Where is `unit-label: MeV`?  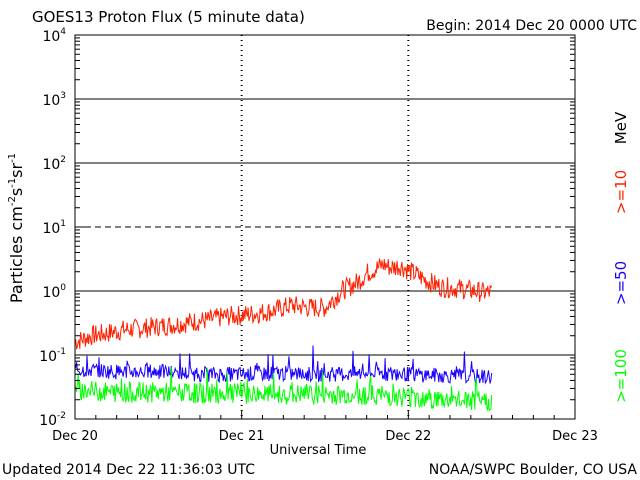
unit-label: MeV is located at coordinates (621, 127).